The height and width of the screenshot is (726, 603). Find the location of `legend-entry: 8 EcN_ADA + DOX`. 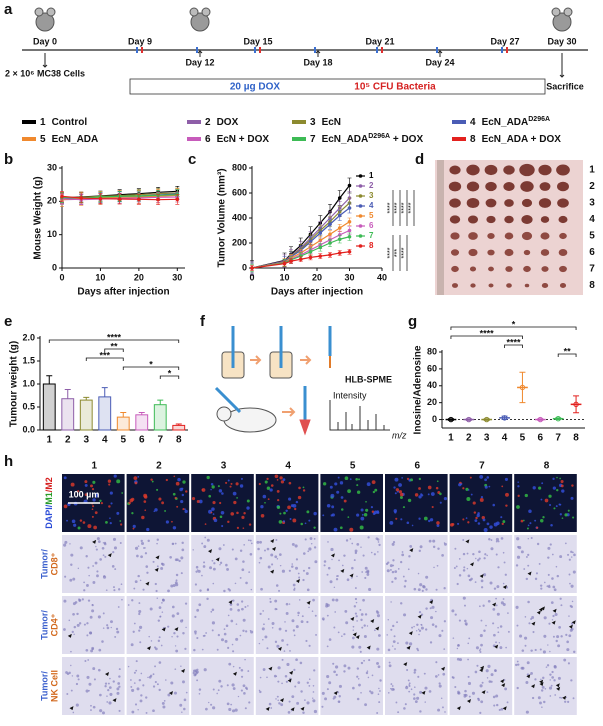

legend-entry: 8 EcN_ADA + DOX is located at coordinates (515, 139).